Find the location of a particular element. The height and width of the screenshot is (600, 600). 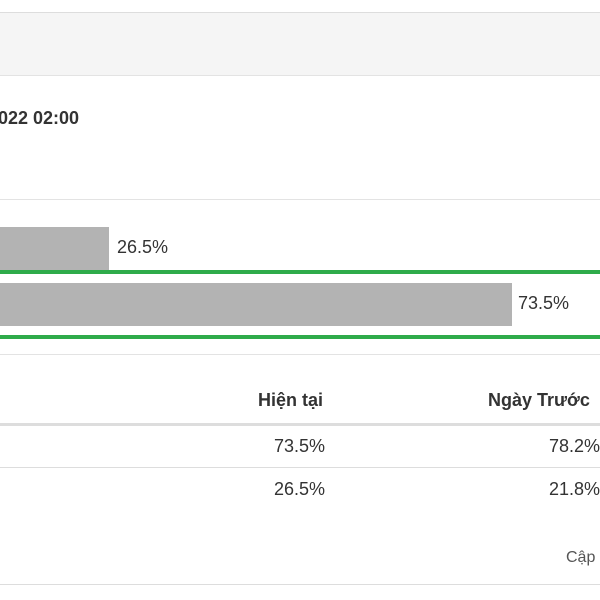

updated-label: Cập is located at coordinates (581, 557).